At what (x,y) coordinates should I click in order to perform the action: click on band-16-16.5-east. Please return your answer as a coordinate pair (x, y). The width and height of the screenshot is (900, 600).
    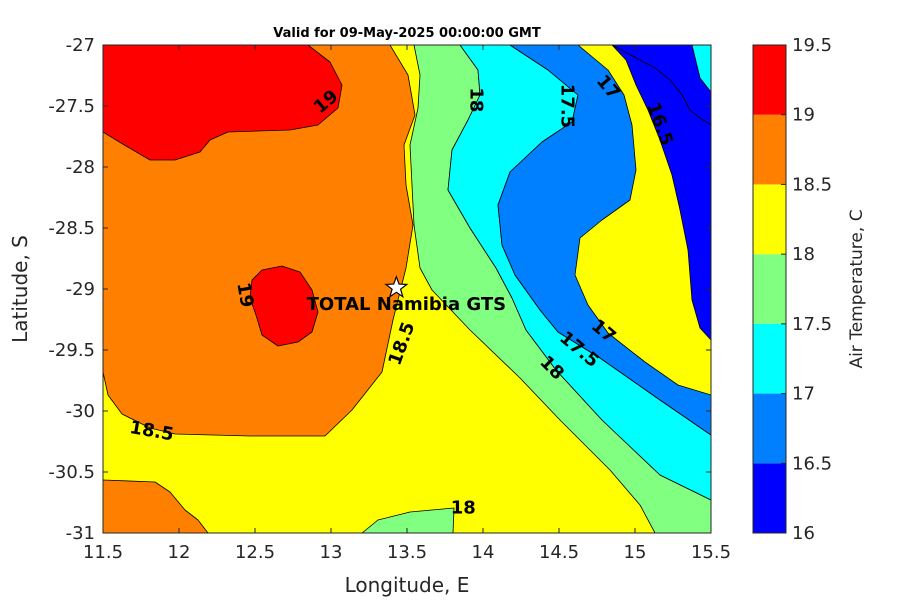
    Looking at the image, I should click on (661, 193).